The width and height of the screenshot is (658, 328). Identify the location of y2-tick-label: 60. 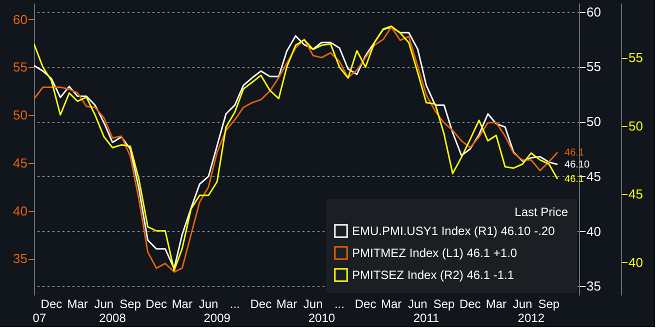
(593, 12).